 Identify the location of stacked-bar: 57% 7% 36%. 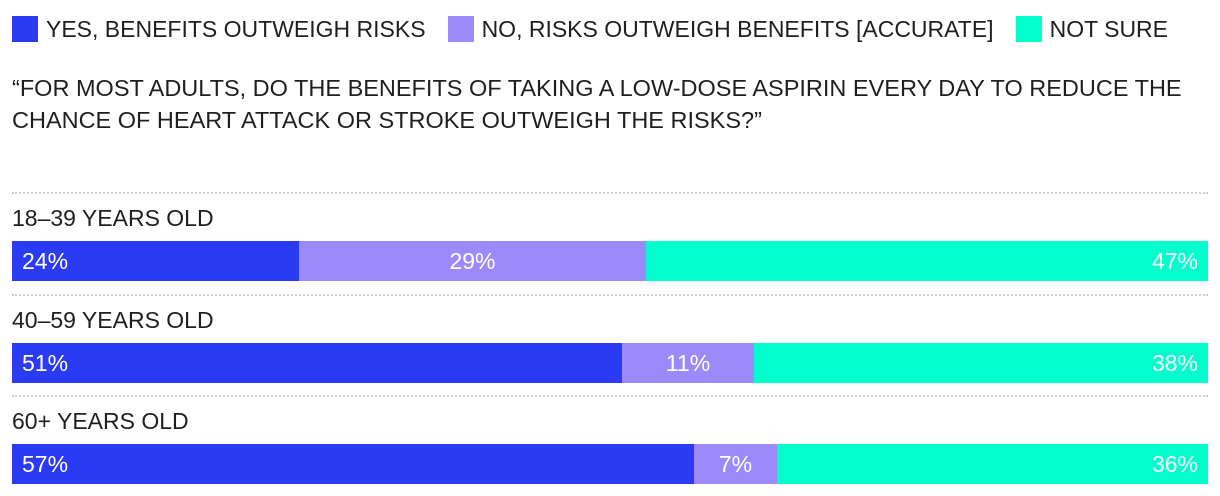
(610, 464).